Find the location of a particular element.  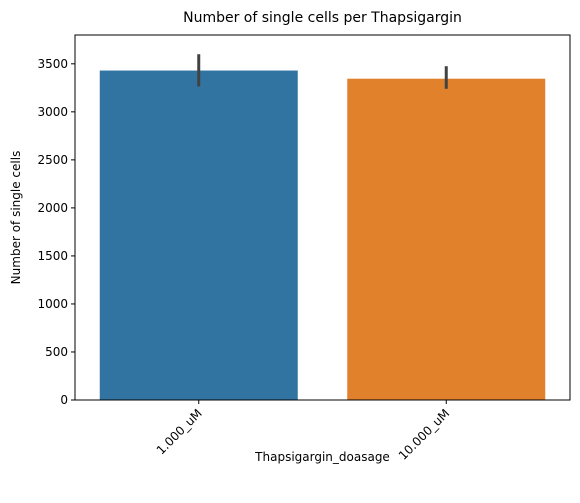

y-tick-label: 1500 is located at coordinates (52, 256).